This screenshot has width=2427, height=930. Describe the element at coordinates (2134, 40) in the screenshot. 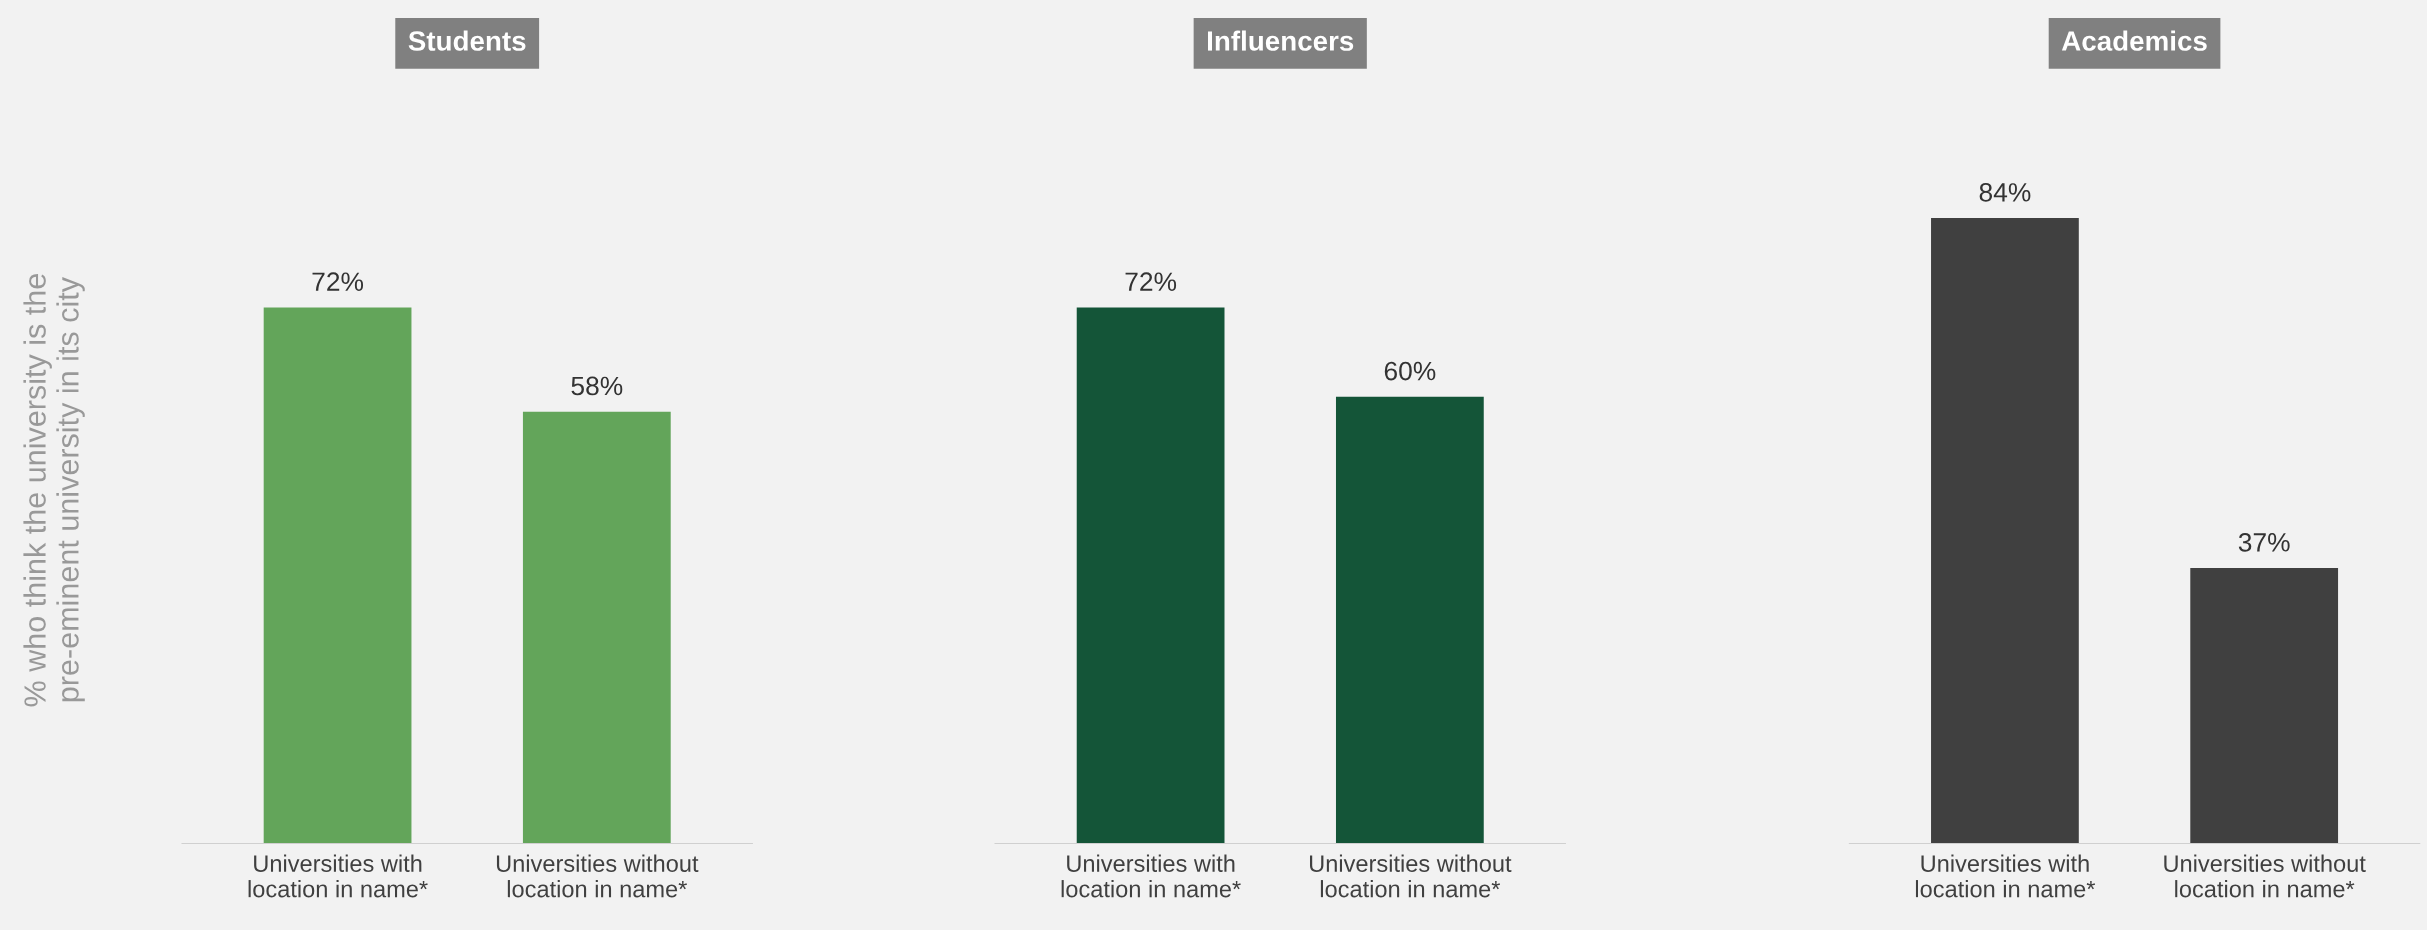

I see `chart-title: Academics` at that location.